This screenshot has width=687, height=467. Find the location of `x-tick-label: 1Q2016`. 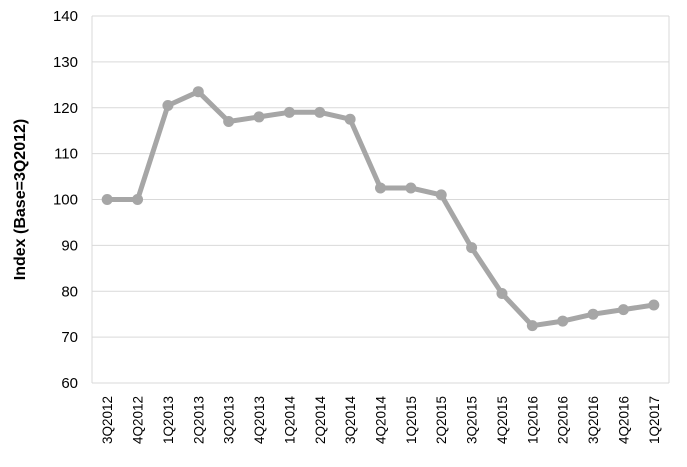

x-tick-label: 1Q2016 is located at coordinates (532, 420).